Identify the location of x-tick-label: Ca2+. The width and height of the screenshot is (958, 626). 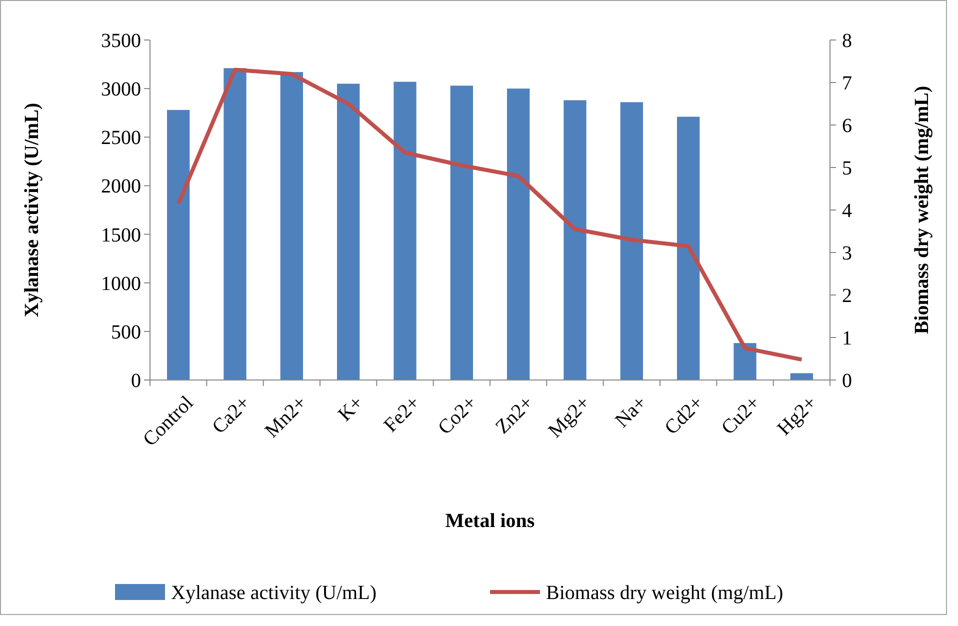
(231, 415).